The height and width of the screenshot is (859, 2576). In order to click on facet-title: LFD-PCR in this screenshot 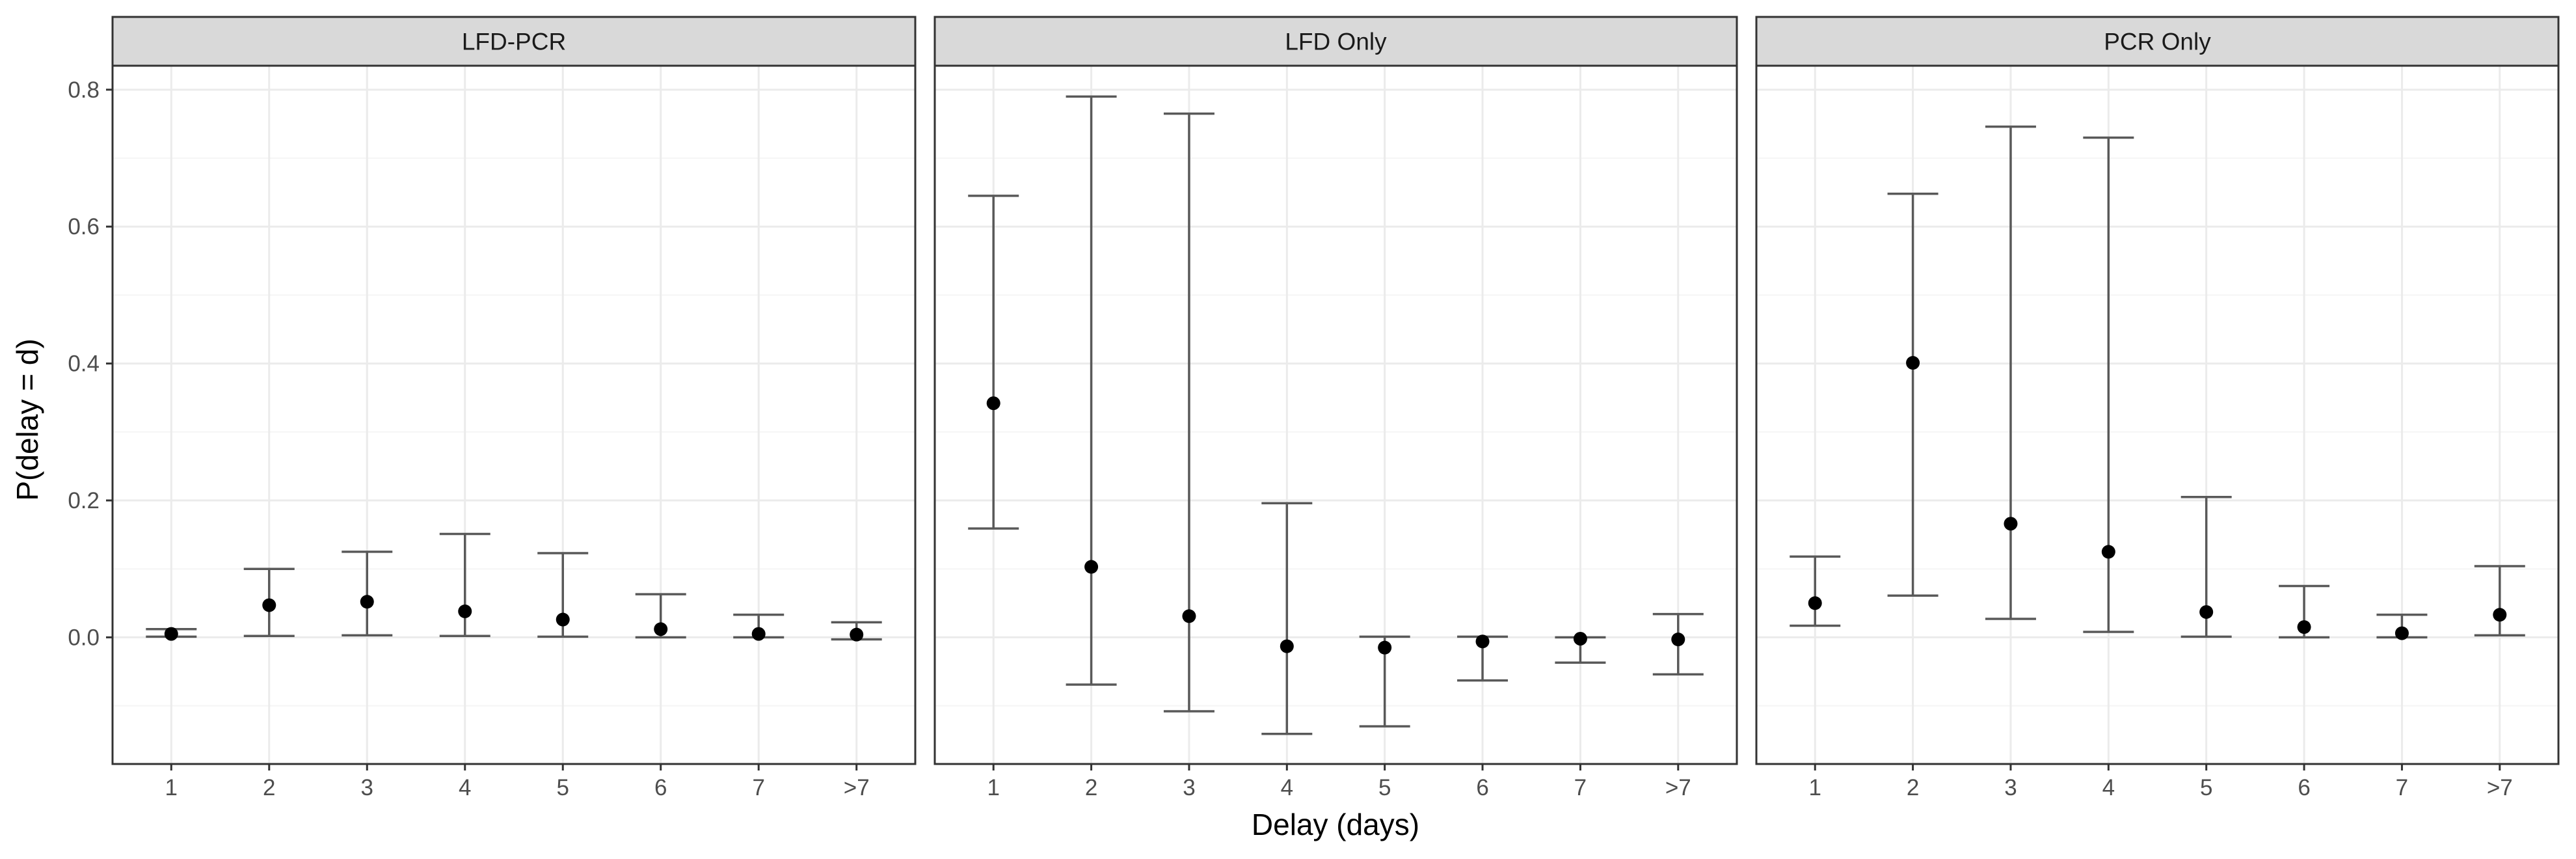, I will do `click(514, 42)`.